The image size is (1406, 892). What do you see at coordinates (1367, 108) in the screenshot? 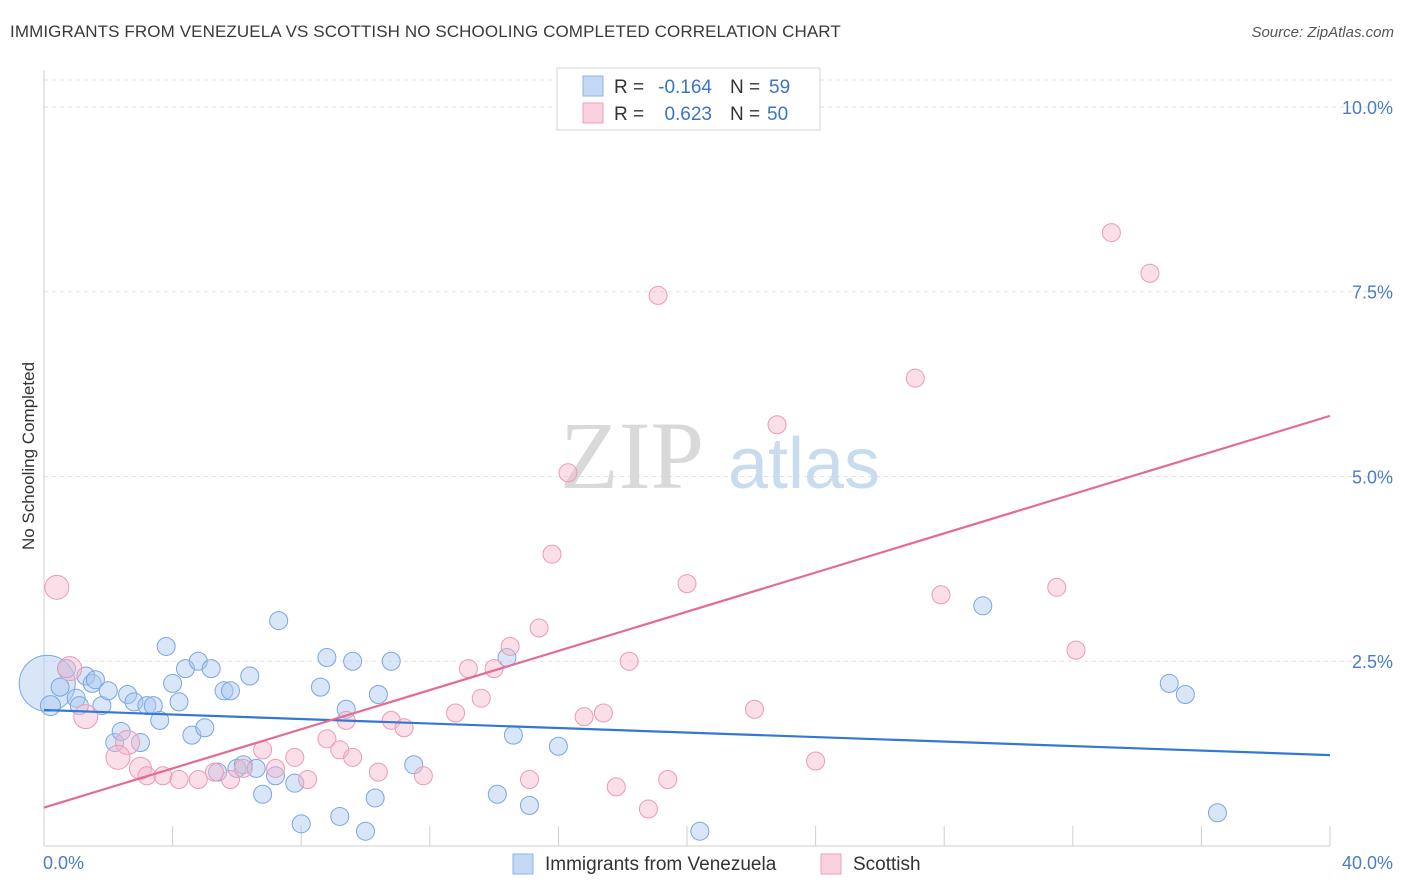
I see `y-tick-label: 10.0%` at bounding box center [1367, 108].